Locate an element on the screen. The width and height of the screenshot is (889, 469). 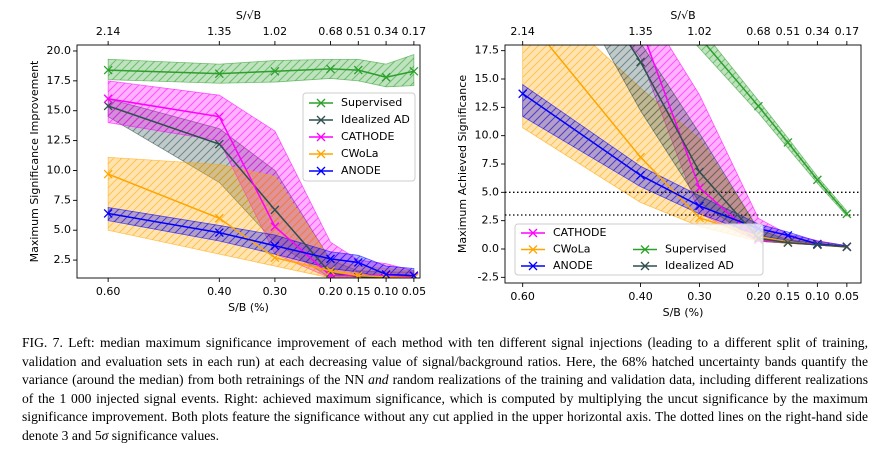
y-axis-label: Maximum Achieved Significance is located at coordinates (462, 164).